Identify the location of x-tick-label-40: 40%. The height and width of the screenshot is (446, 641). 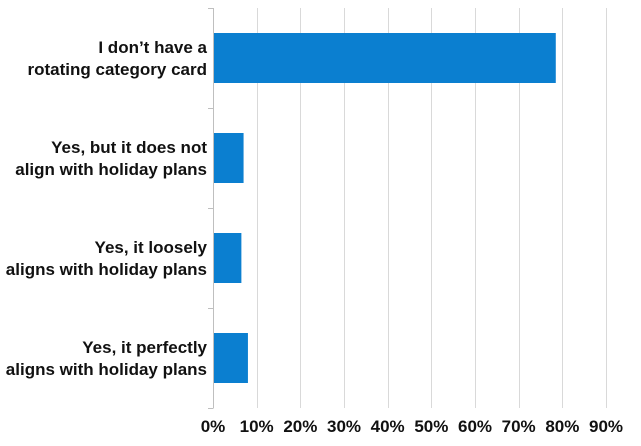
(388, 426).